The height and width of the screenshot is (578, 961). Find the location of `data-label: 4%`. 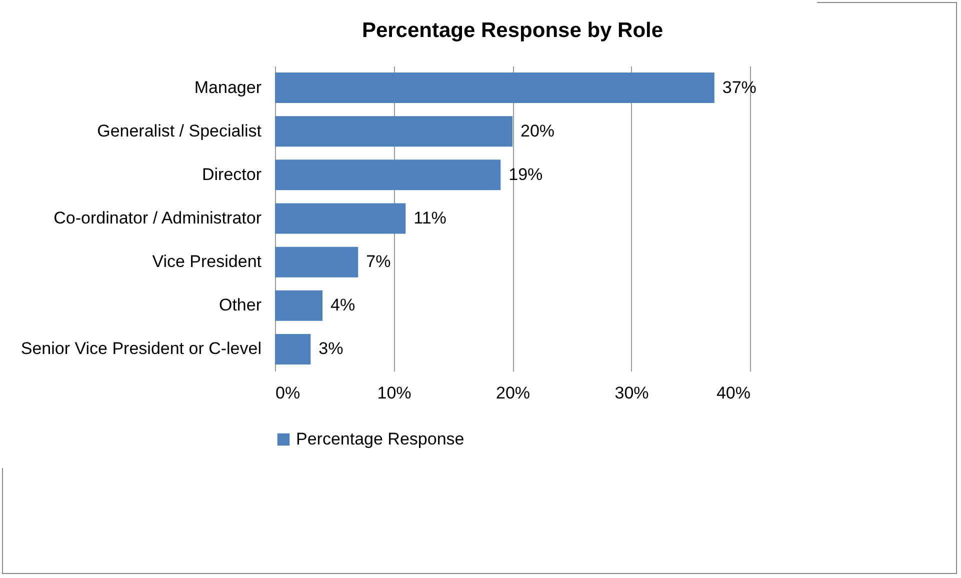

data-label: 4% is located at coordinates (343, 305).